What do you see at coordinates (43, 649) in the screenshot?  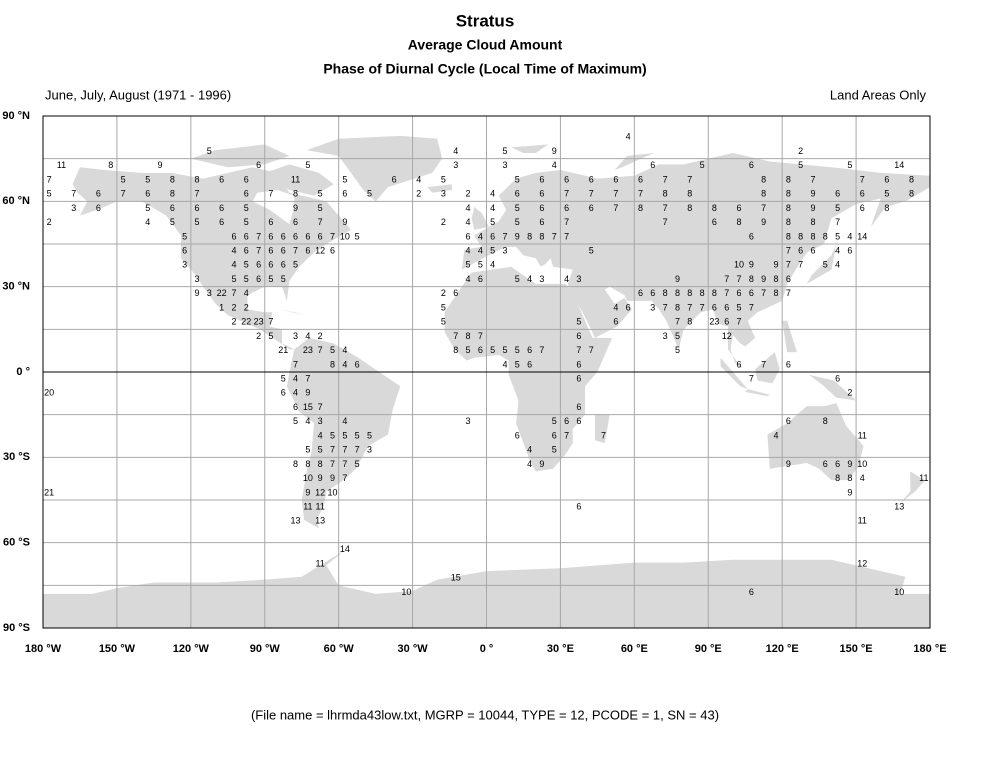 I see `x-tick-label: 180 °W` at bounding box center [43, 649].